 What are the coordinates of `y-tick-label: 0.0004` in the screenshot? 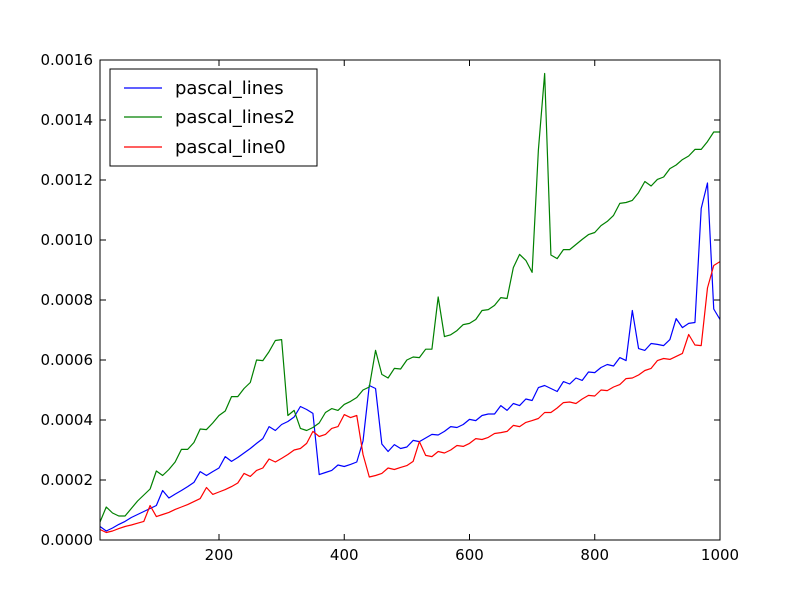 It's located at (67, 420).